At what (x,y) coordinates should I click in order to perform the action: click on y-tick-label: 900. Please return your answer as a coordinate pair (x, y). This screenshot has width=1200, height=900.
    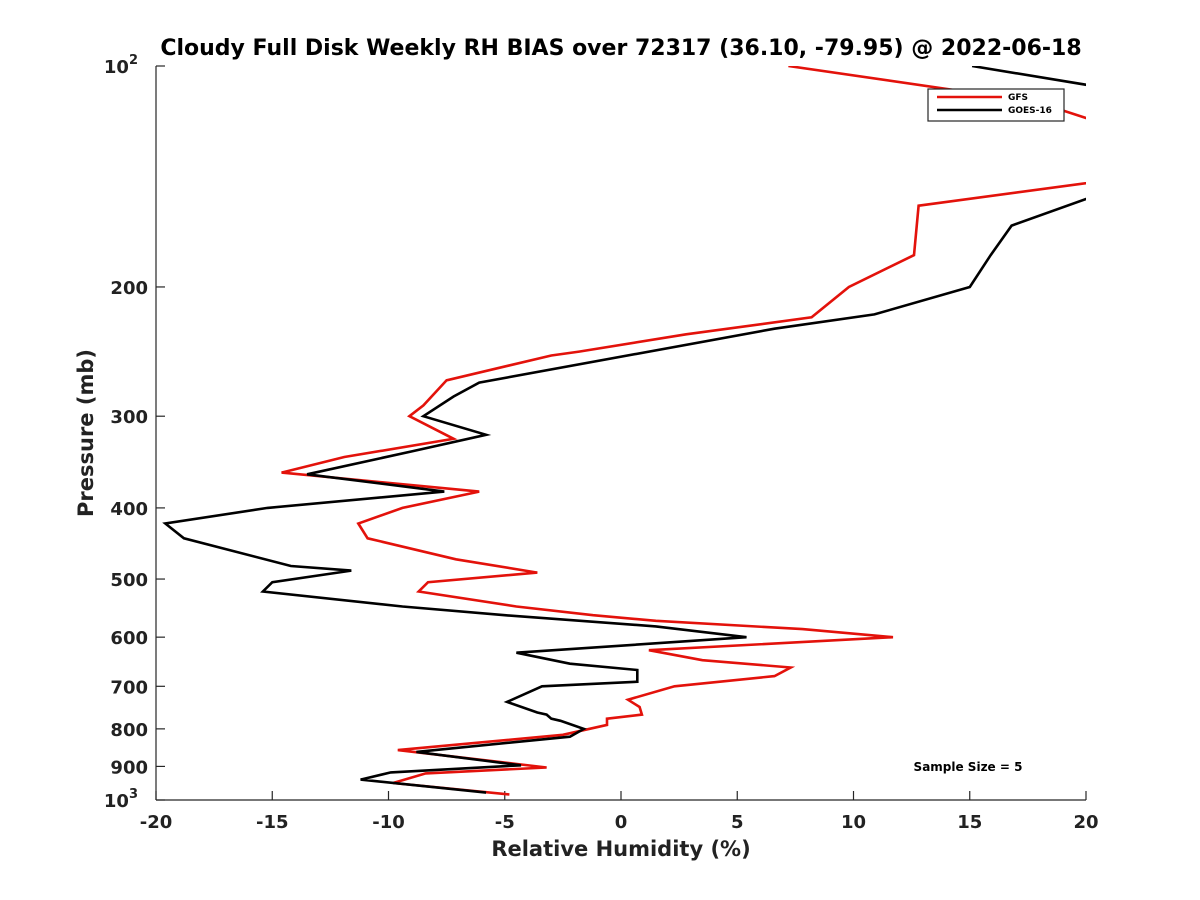
    Looking at the image, I should click on (129, 767).